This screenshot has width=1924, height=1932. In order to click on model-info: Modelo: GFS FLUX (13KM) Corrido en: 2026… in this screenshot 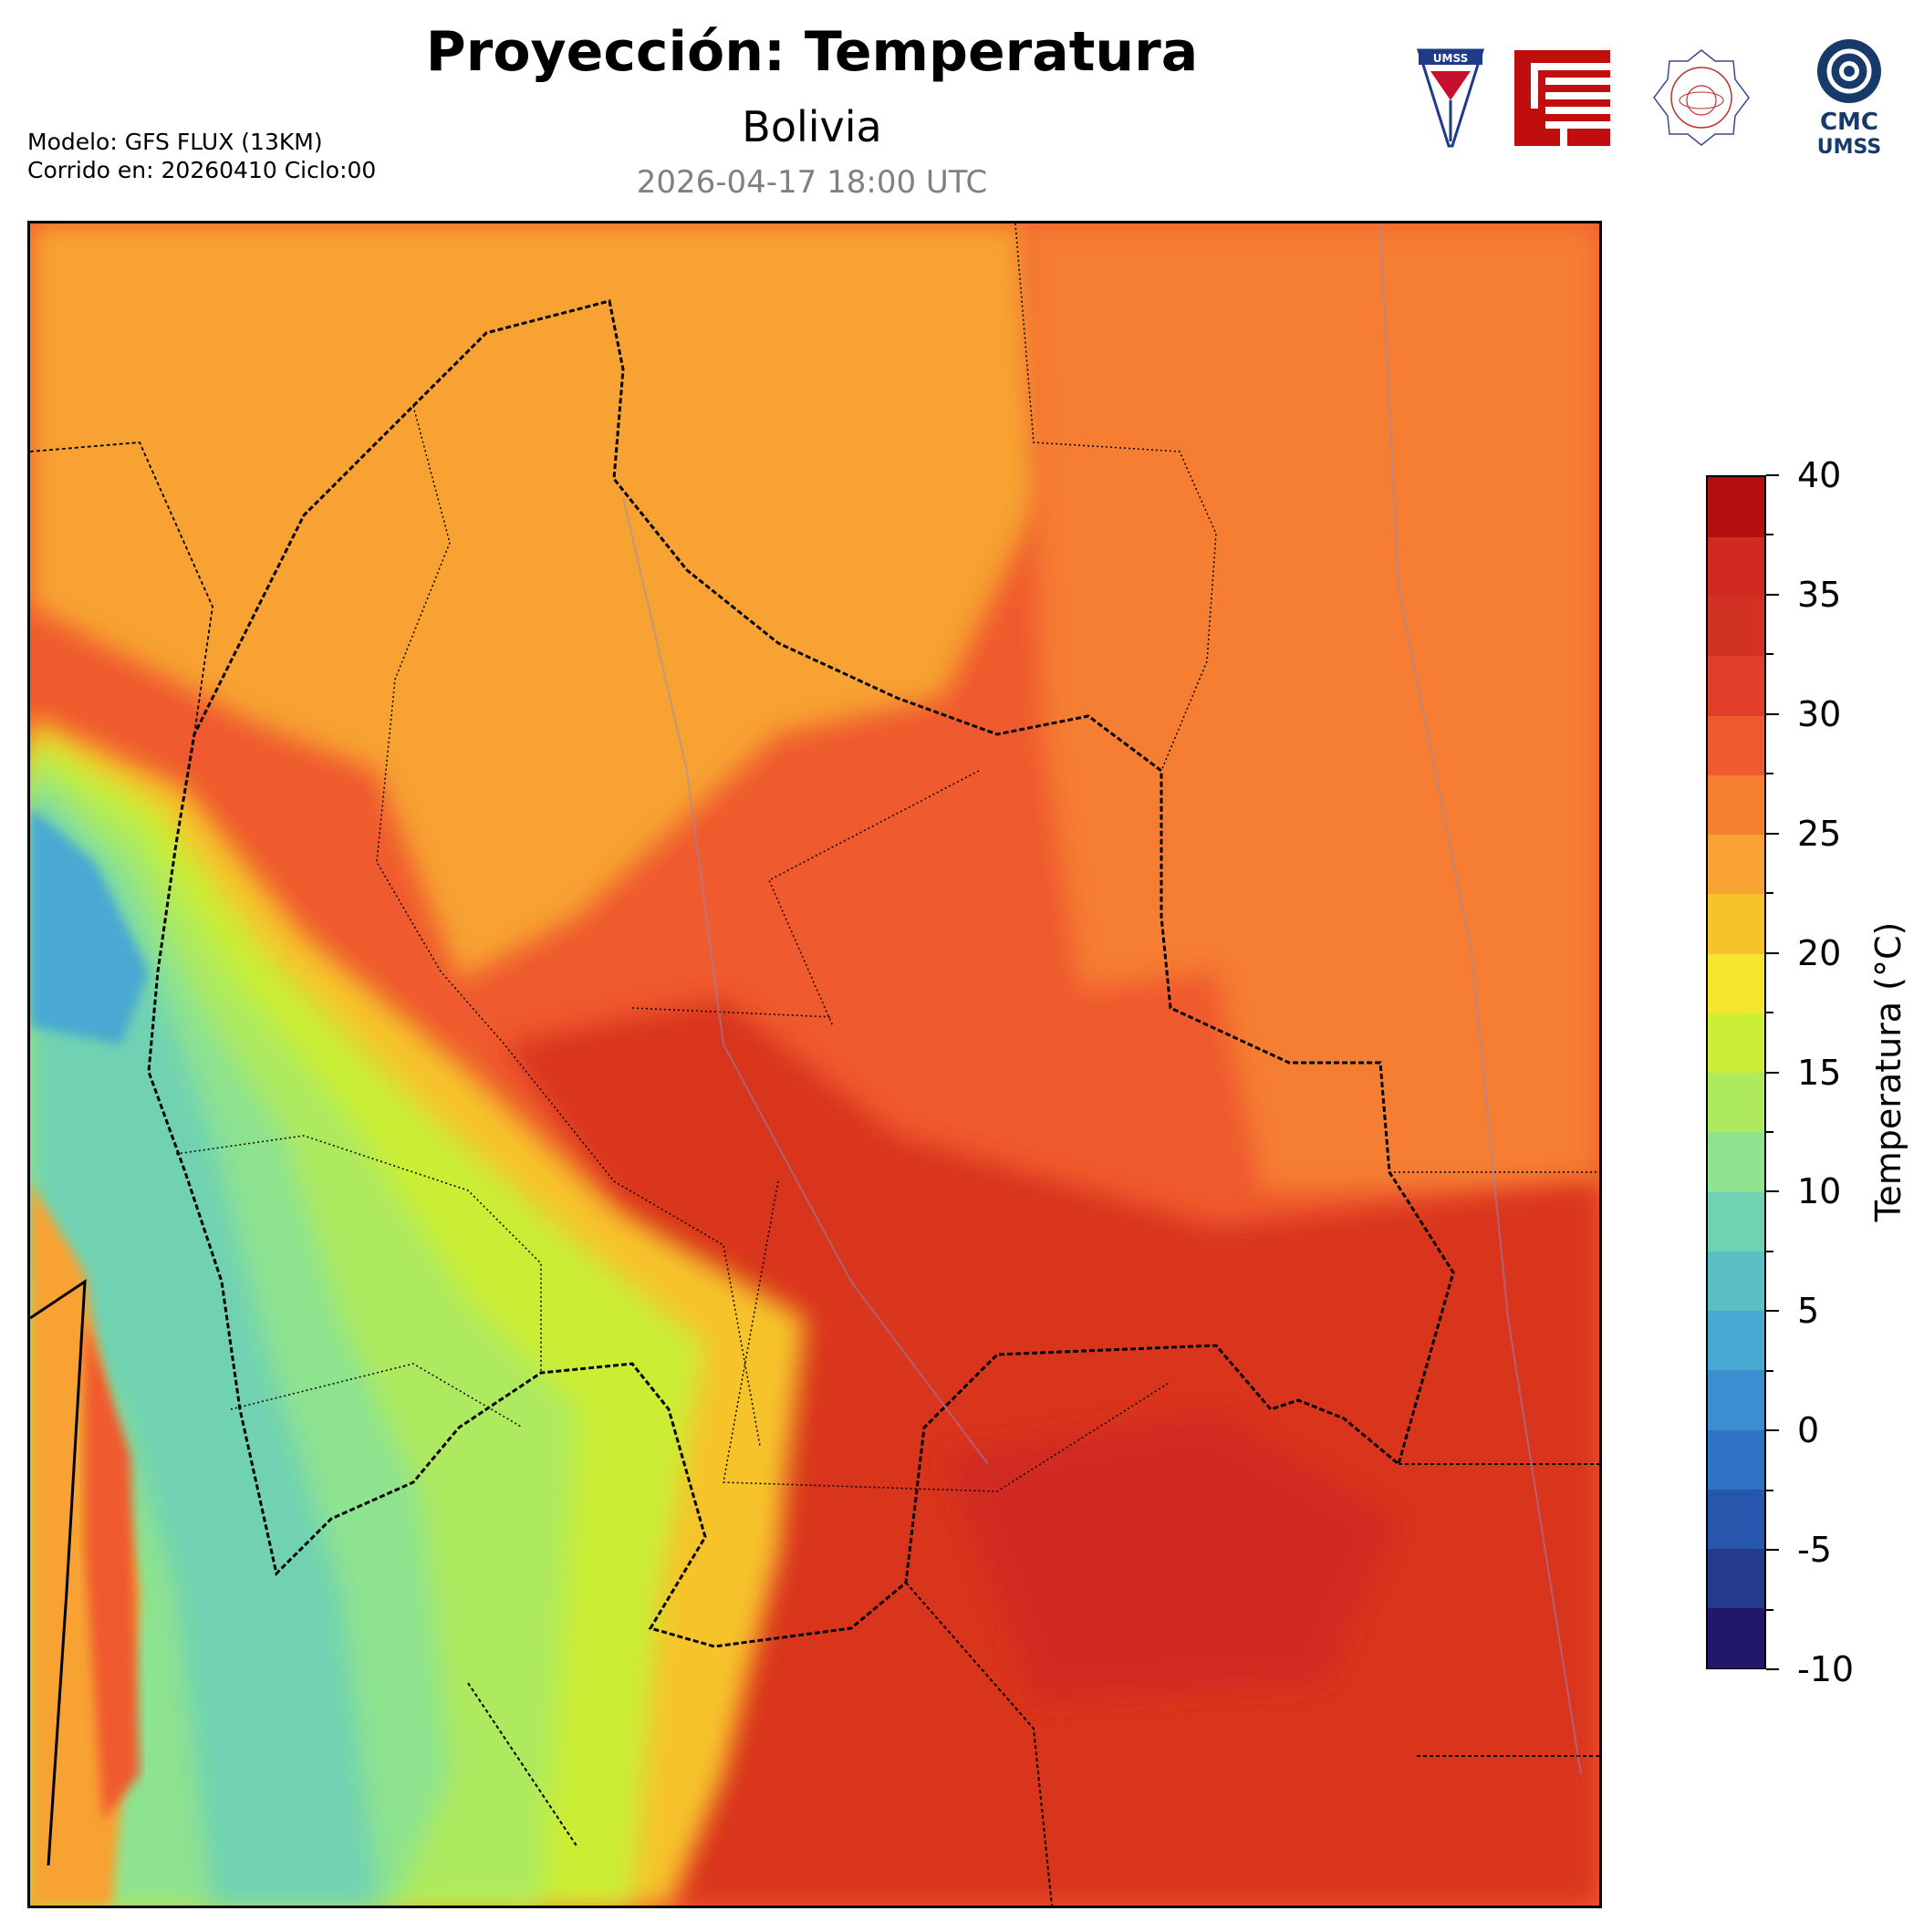, I will do `click(202, 156)`.